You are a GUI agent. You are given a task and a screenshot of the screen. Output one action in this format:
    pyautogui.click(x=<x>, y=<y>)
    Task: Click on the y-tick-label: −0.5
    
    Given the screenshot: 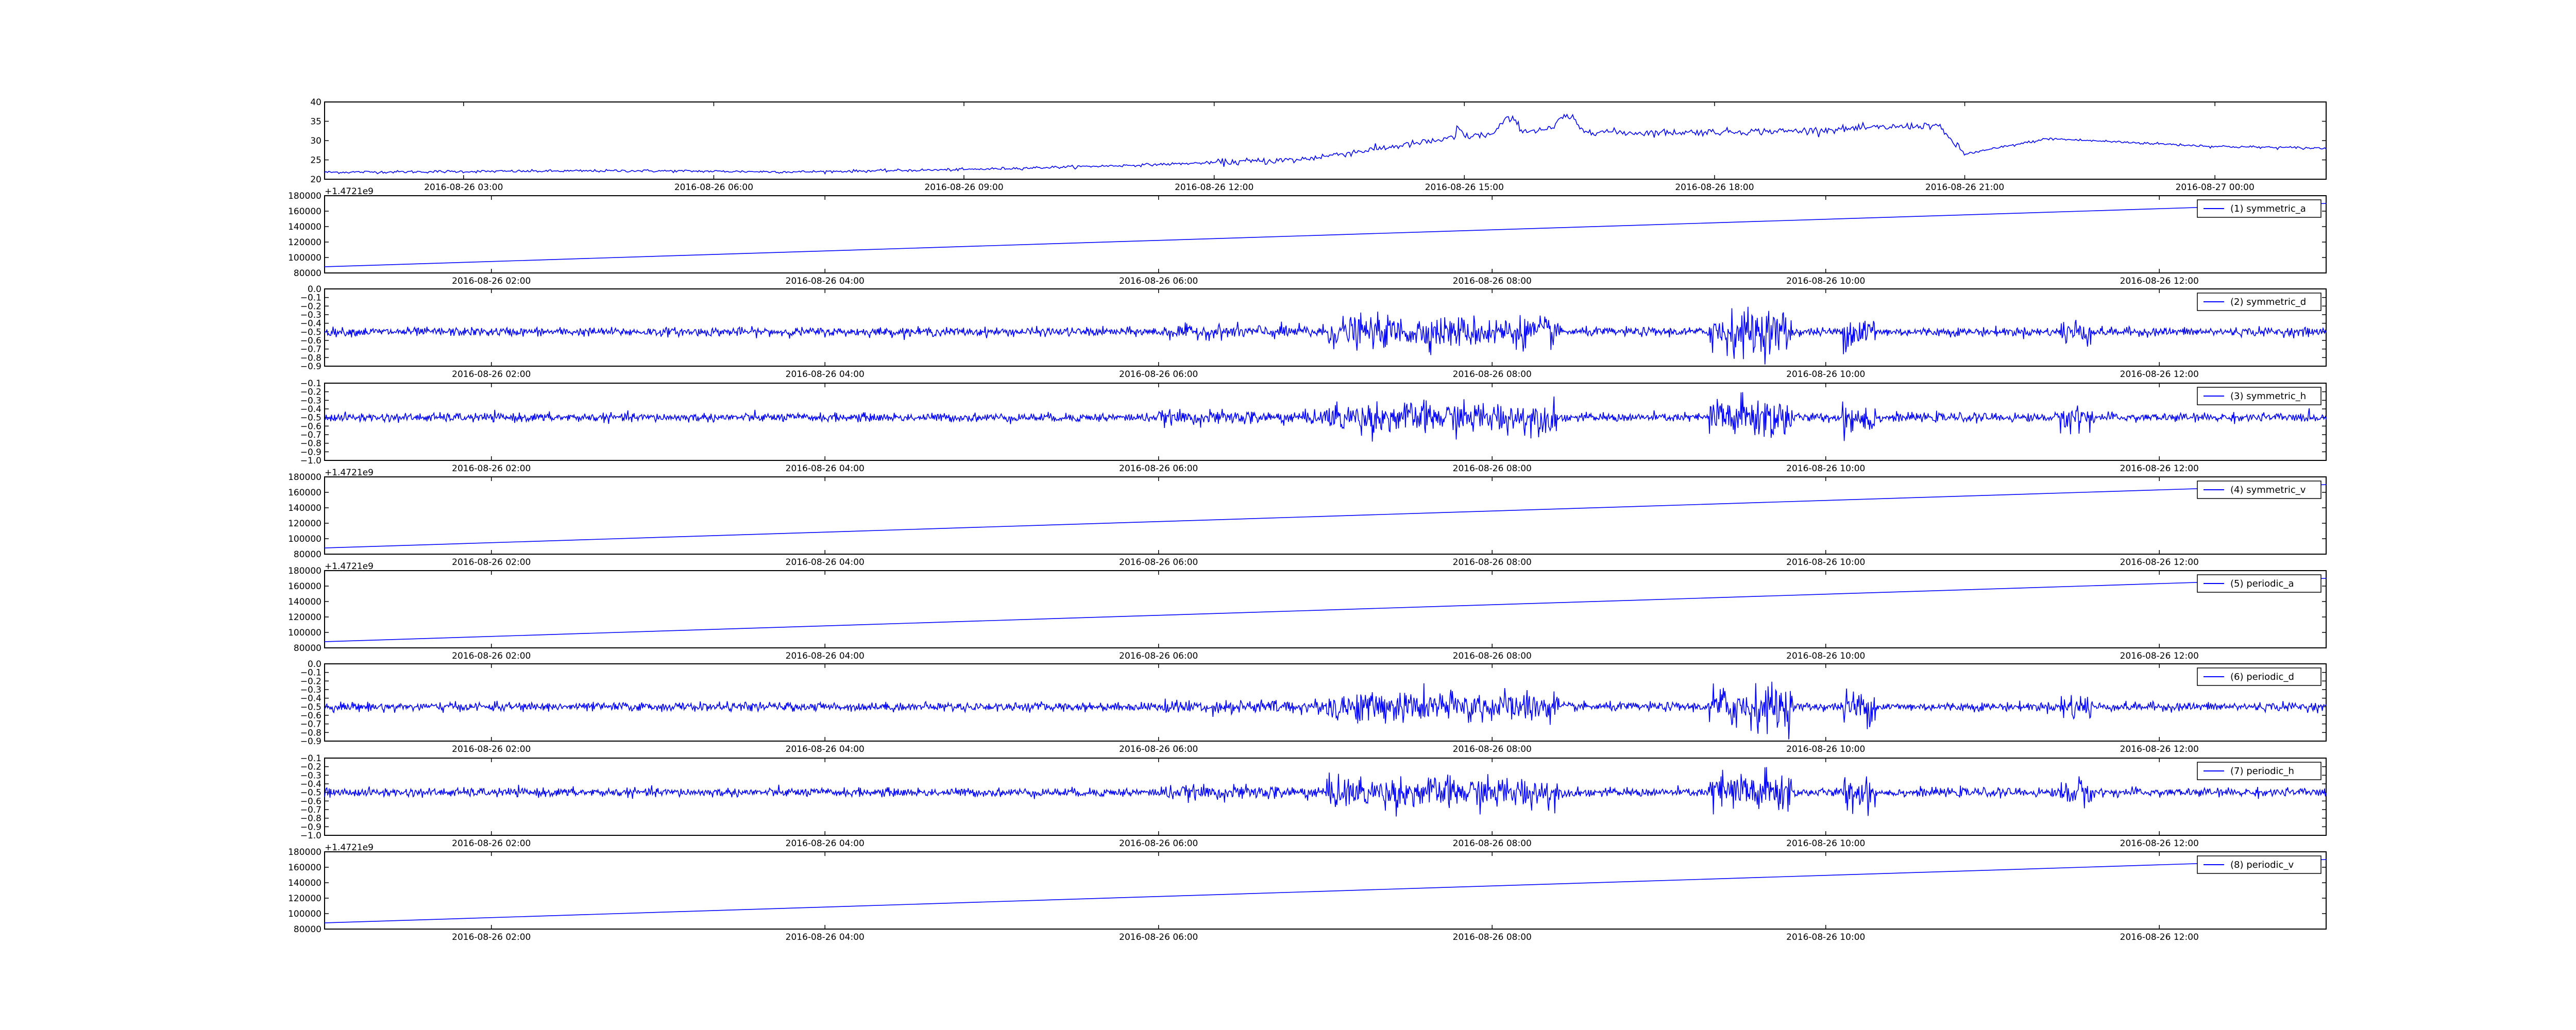 What is the action you would take?
    pyautogui.click(x=310, y=418)
    